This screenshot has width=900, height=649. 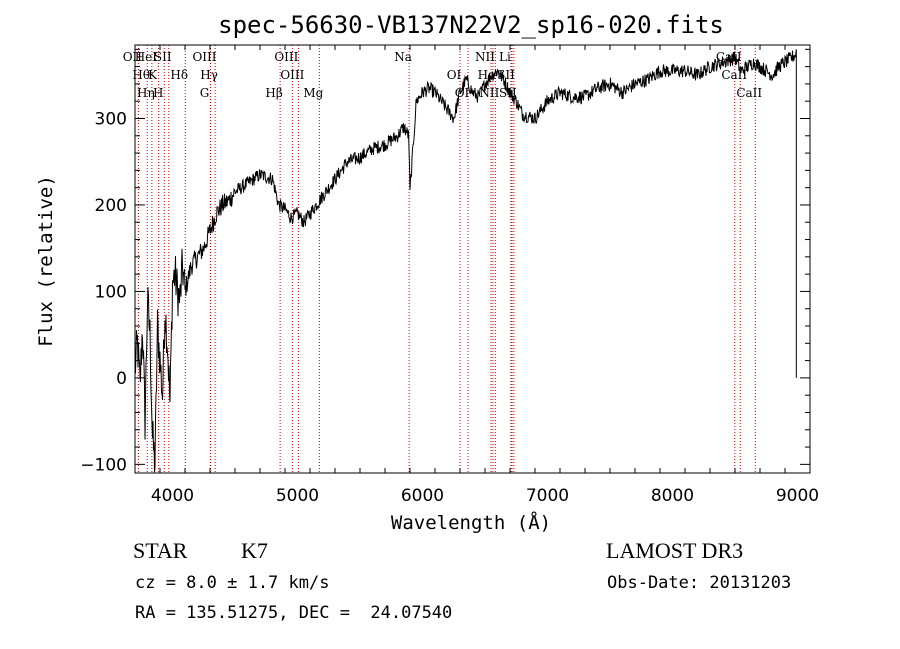 I want to click on line-marker-label: SII, so click(x=163, y=57).